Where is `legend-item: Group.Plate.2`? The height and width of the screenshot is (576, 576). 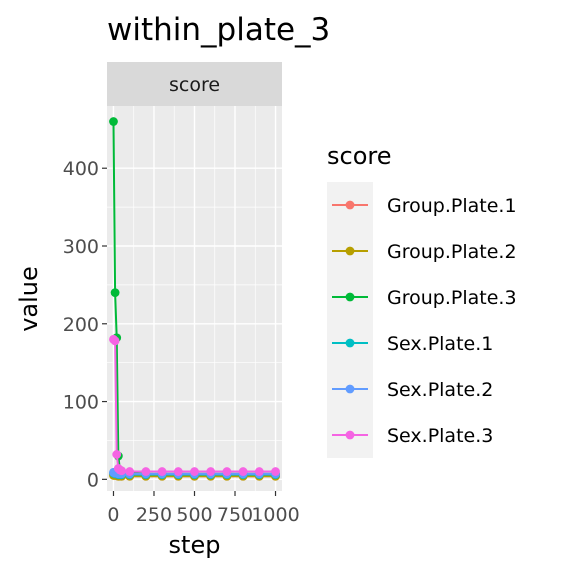
legend-item: Group.Plate.2 is located at coordinates (424, 252).